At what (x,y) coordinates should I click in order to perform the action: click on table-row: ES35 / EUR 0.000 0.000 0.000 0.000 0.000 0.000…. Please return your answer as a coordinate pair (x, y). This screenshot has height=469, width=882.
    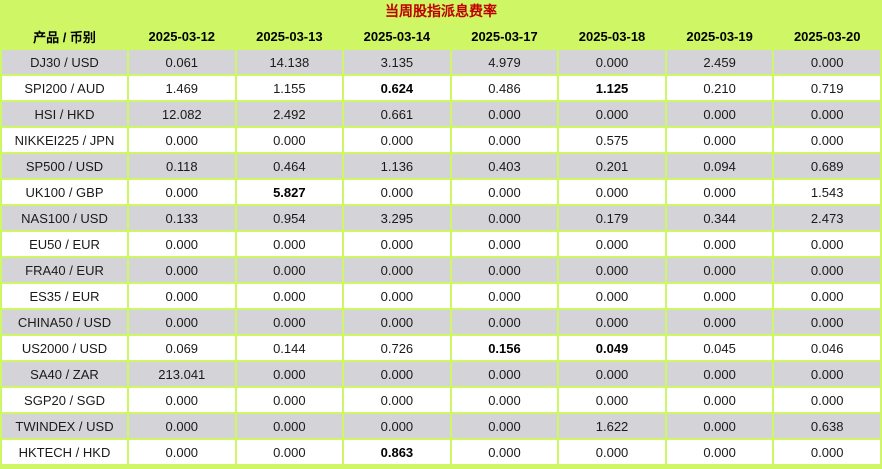
    Looking at the image, I should click on (441, 296).